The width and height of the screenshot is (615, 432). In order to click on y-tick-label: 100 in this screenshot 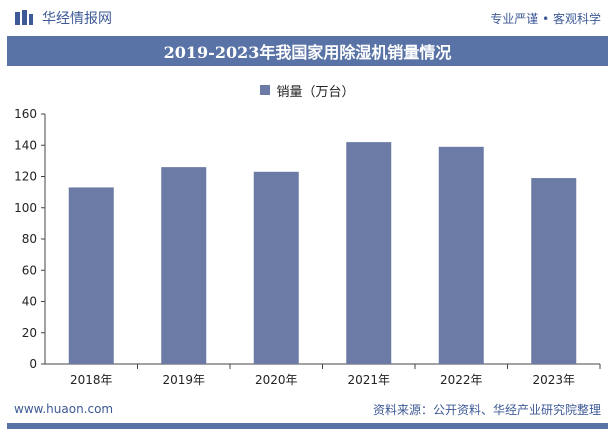, I will do `click(25, 208)`.